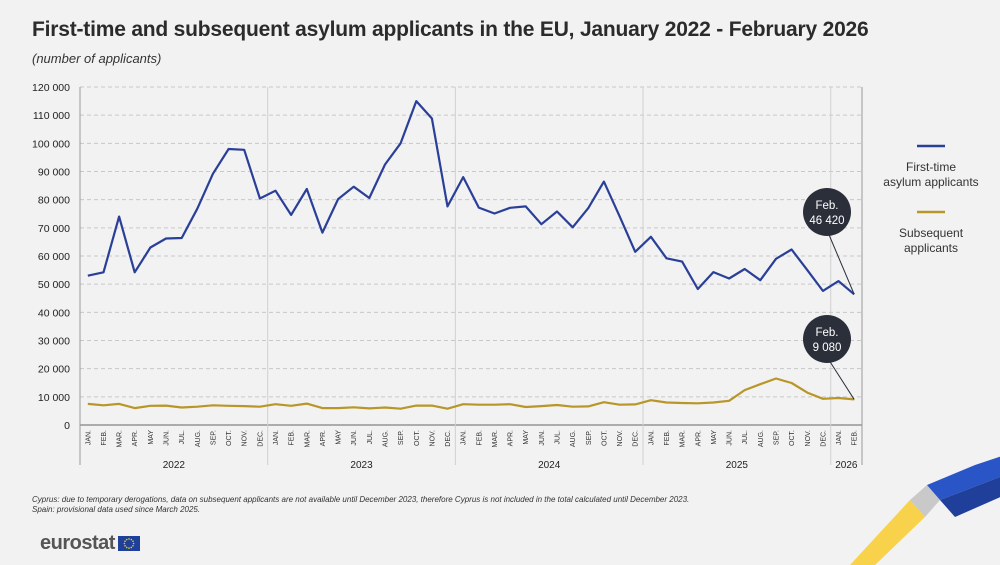 This screenshot has width=1000, height=565. Describe the element at coordinates (930, 182) in the screenshot. I see `legend-label: asylum applicants` at that location.